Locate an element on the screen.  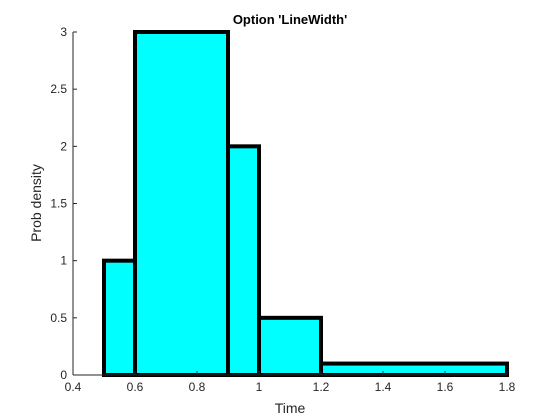
y-tick-label: 2 is located at coordinates (63, 146).